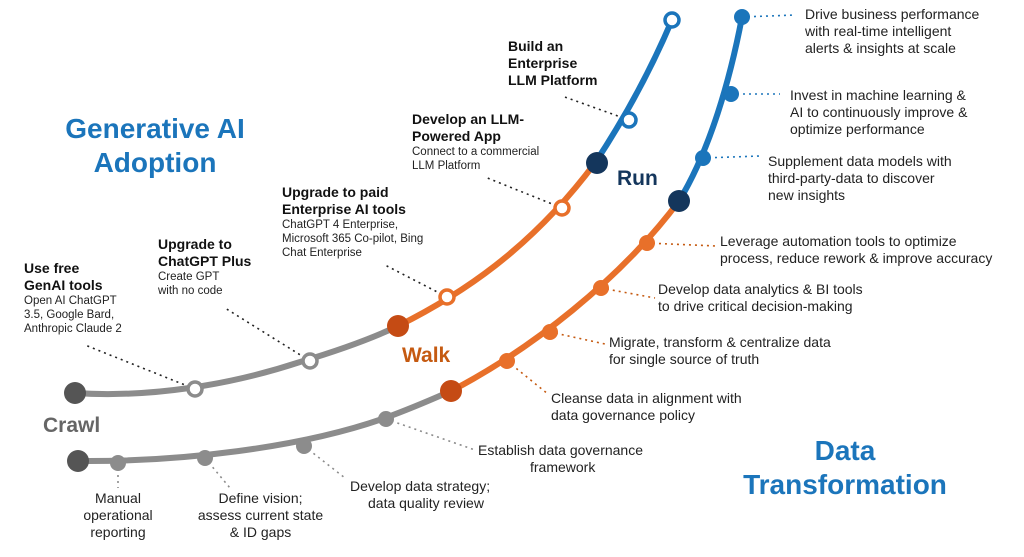 The image size is (1024, 557). Describe the element at coordinates (720, 342) in the screenshot. I see `data-step-6-line-1: Migrate, transform & centralize data` at that location.